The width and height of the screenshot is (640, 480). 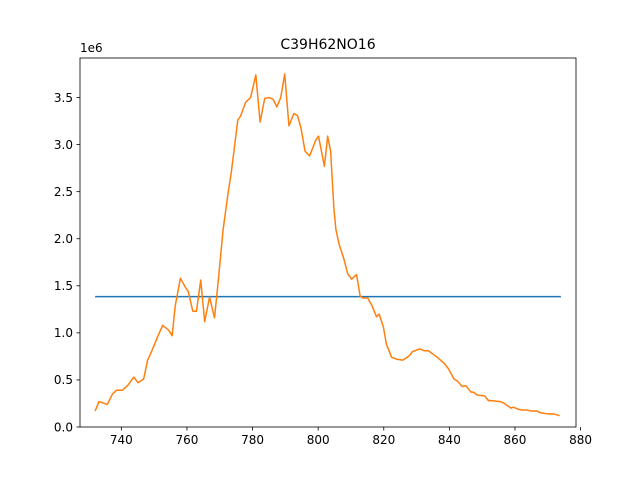 What do you see at coordinates (449, 440) in the screenshot?
I see `x-tick-label: 840` at bounding box center [449, 440].